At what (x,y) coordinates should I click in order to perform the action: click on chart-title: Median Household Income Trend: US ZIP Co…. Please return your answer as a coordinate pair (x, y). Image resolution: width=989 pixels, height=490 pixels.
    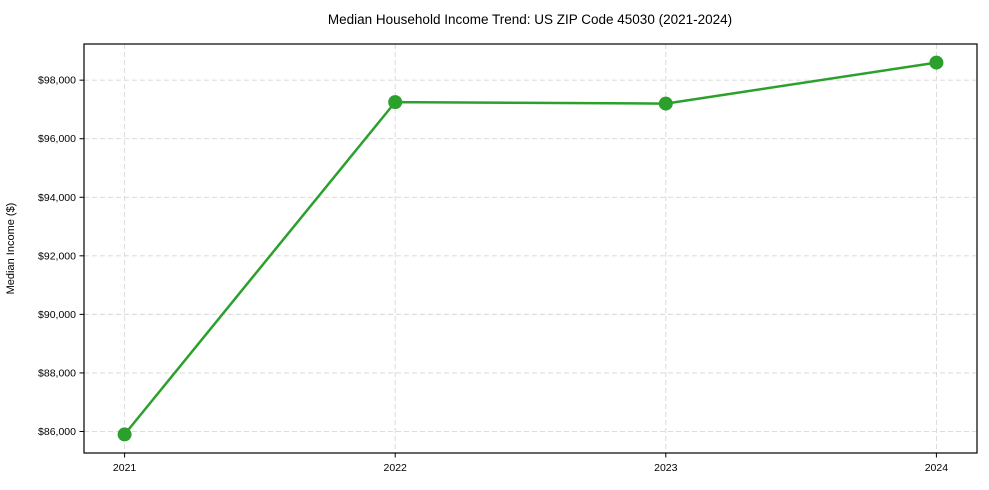
    Looking at the image, I should click on (530, 19).